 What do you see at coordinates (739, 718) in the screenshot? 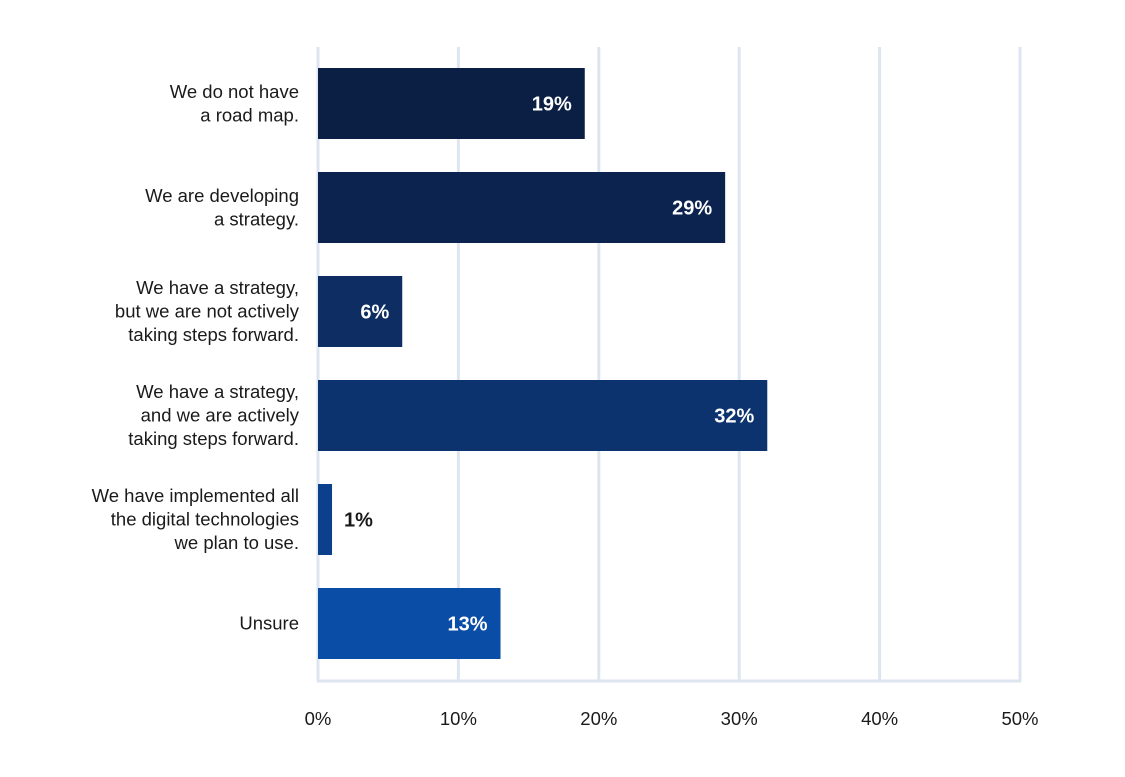
I see `x-tick-label: 30%` at bounding box center [739, 718].